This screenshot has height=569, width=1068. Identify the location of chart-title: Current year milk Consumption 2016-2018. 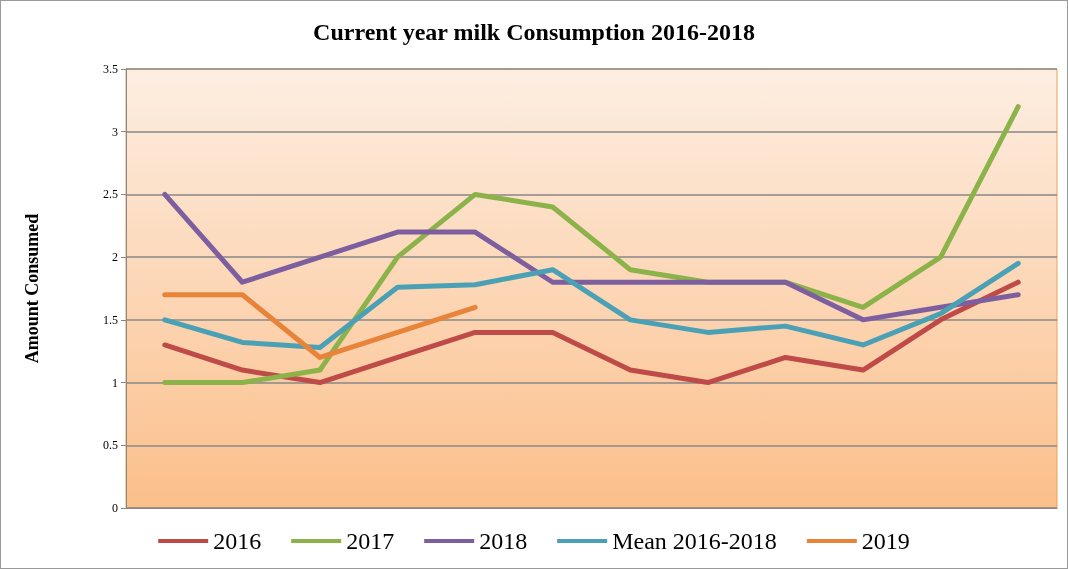
(534, 32).